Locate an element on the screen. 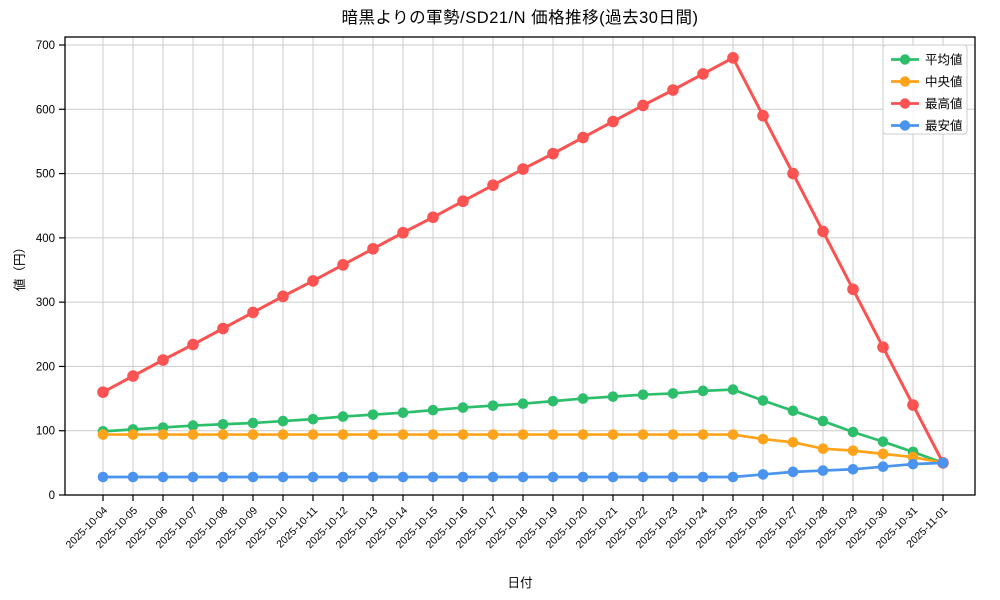 This screenshot has width=1000, height=600. y-tick-label: 400 is located at coordinates (45, 239).